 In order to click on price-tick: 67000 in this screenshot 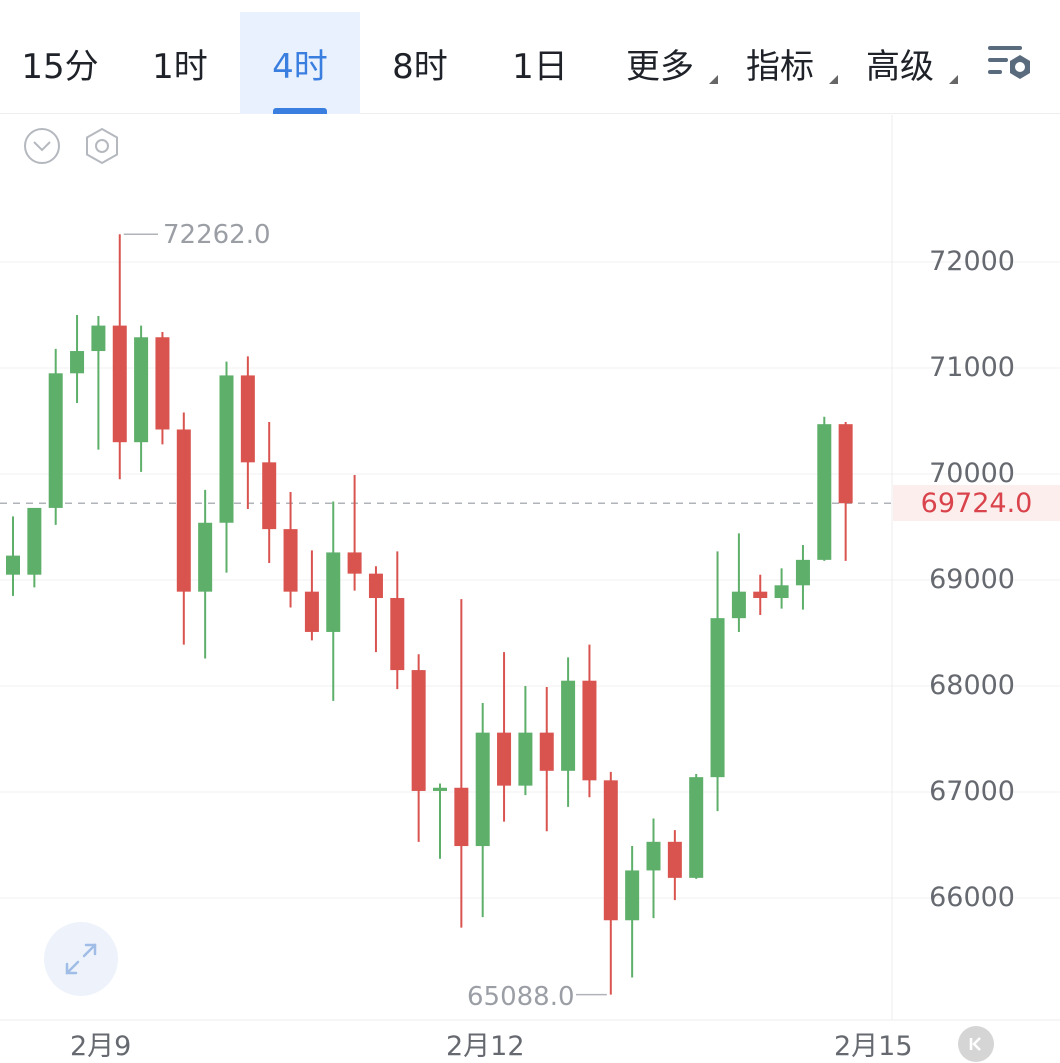, I will do `click(972, 791)`.